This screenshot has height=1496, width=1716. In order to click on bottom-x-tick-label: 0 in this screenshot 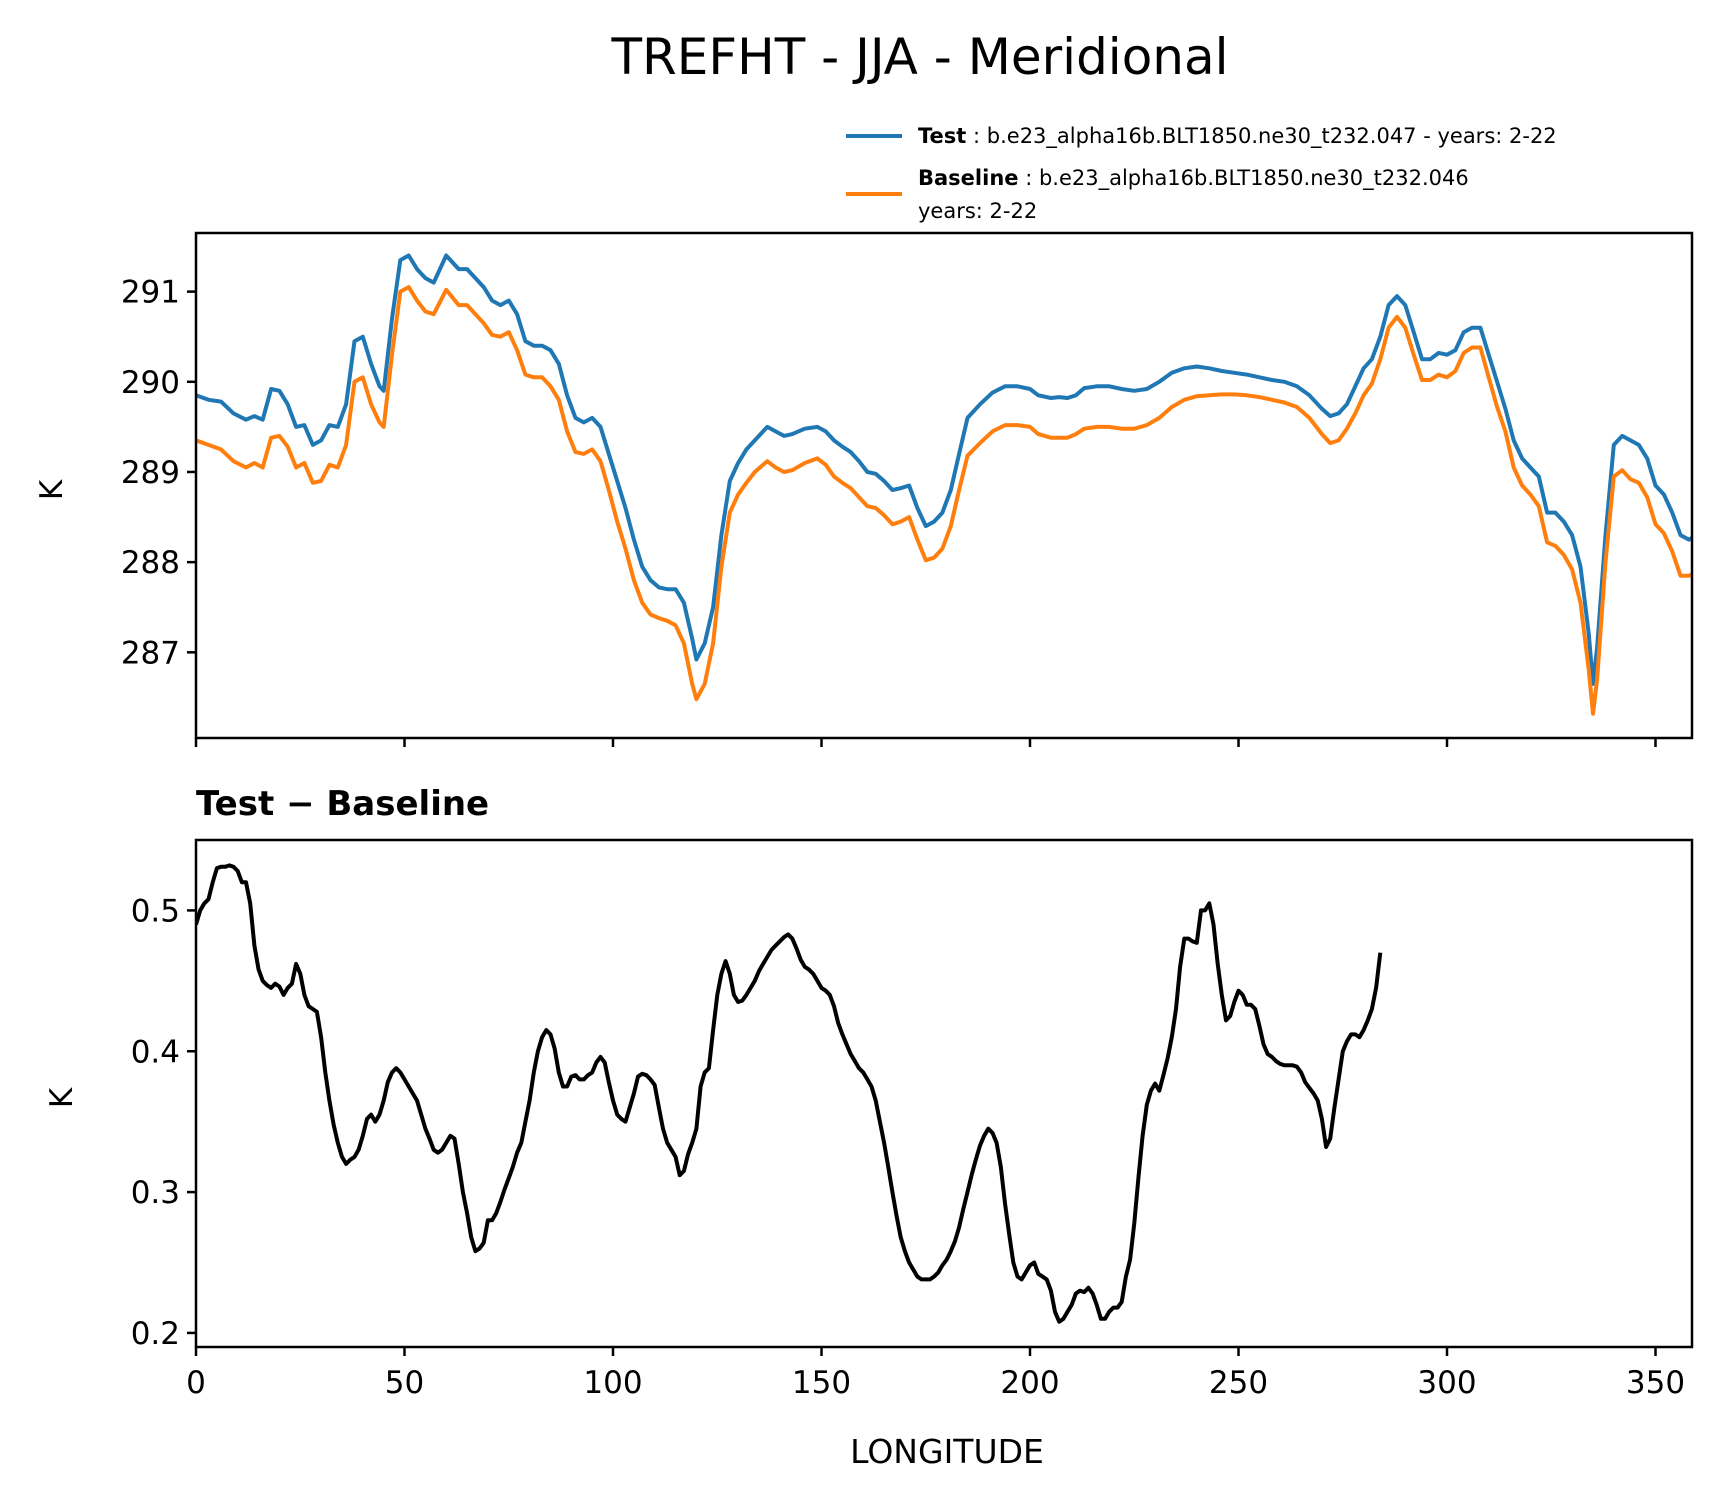, I will do `click(196, 1383)`.